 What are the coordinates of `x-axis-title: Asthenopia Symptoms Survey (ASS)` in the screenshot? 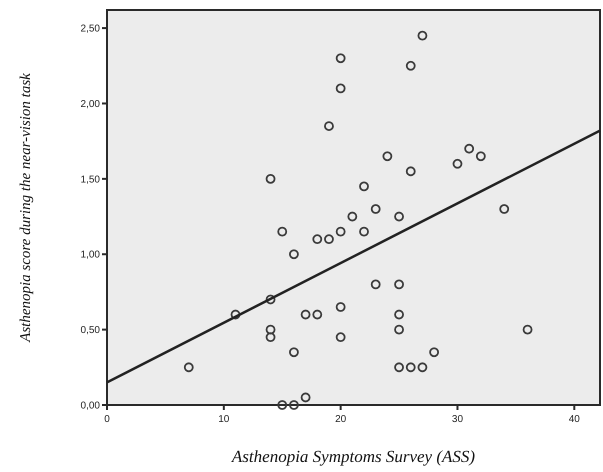 It's located at (353, 456).